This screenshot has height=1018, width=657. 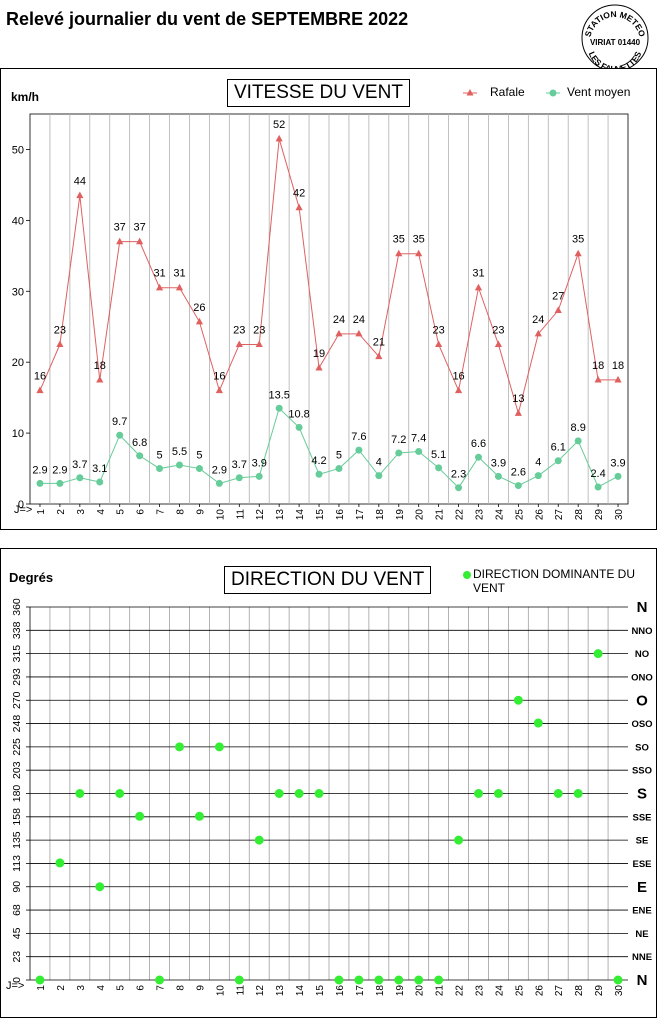 I want to click on direction-y-tick-label: 68, so click(x=17, y=910).